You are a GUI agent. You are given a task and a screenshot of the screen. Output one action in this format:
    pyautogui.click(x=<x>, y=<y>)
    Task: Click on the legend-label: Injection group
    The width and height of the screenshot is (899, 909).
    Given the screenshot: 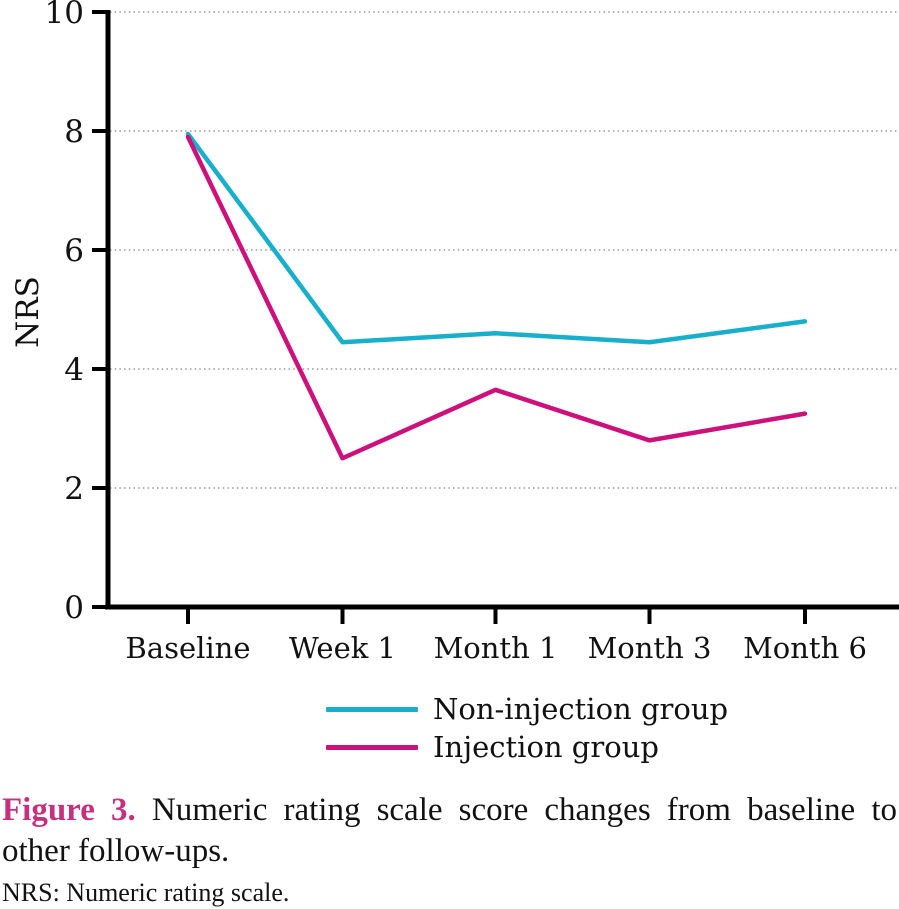 What is the action you would take?
    pyautogui.click(x=546, y=747)
    